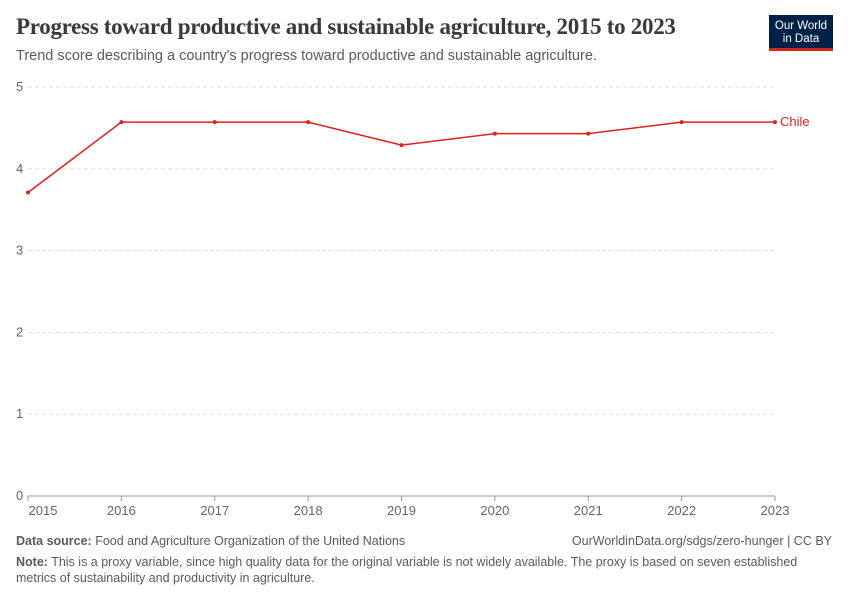 The image size is (850, 600). I want to click on x-tick-label: 2015, so click(43, 510).